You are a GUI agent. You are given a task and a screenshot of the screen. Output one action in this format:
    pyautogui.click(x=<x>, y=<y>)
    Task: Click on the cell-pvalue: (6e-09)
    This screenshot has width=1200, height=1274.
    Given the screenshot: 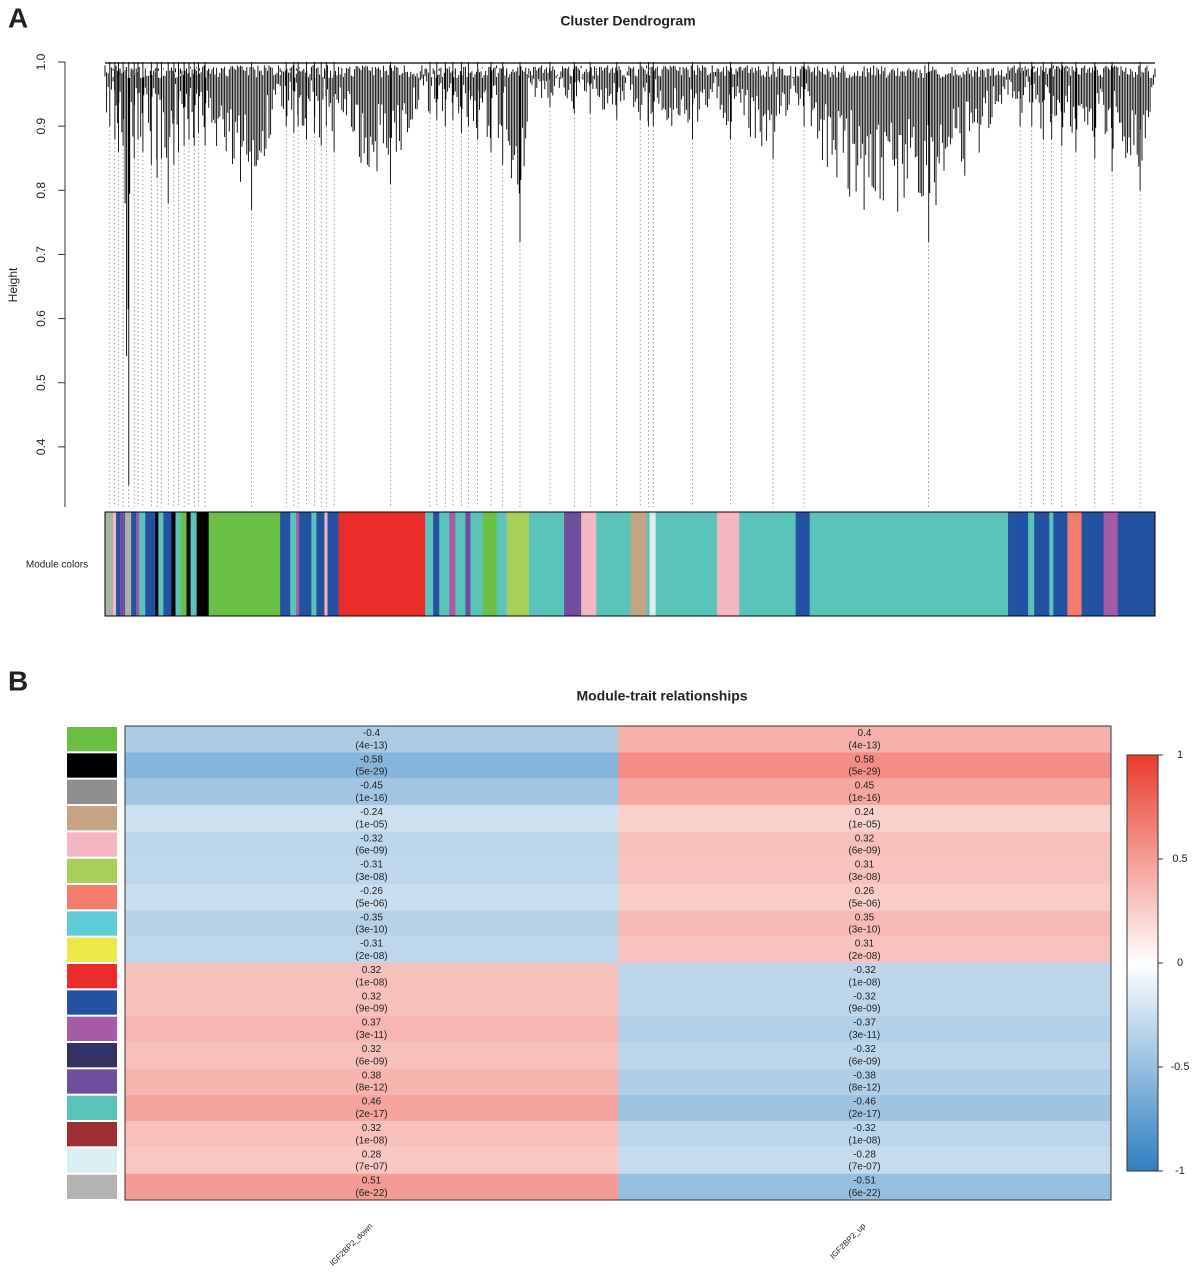 What is the action you would take?
    pyautogui.click(x=864, y=1061)
    